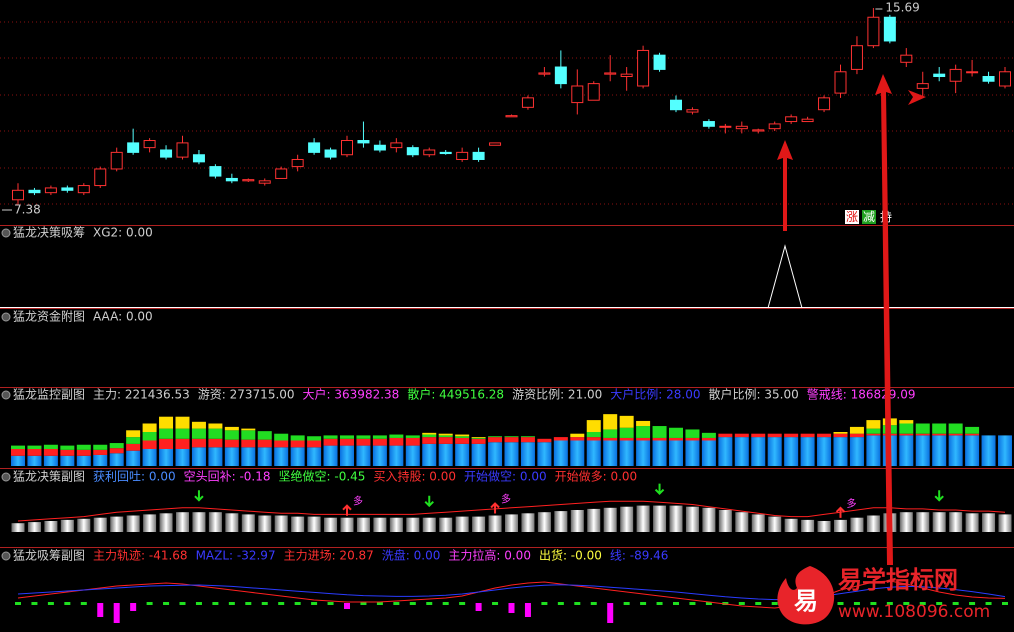 This screenshot has width=1014, height=632. I want to click on indicator-value: 散户: 449516.28, so click(455, 394).